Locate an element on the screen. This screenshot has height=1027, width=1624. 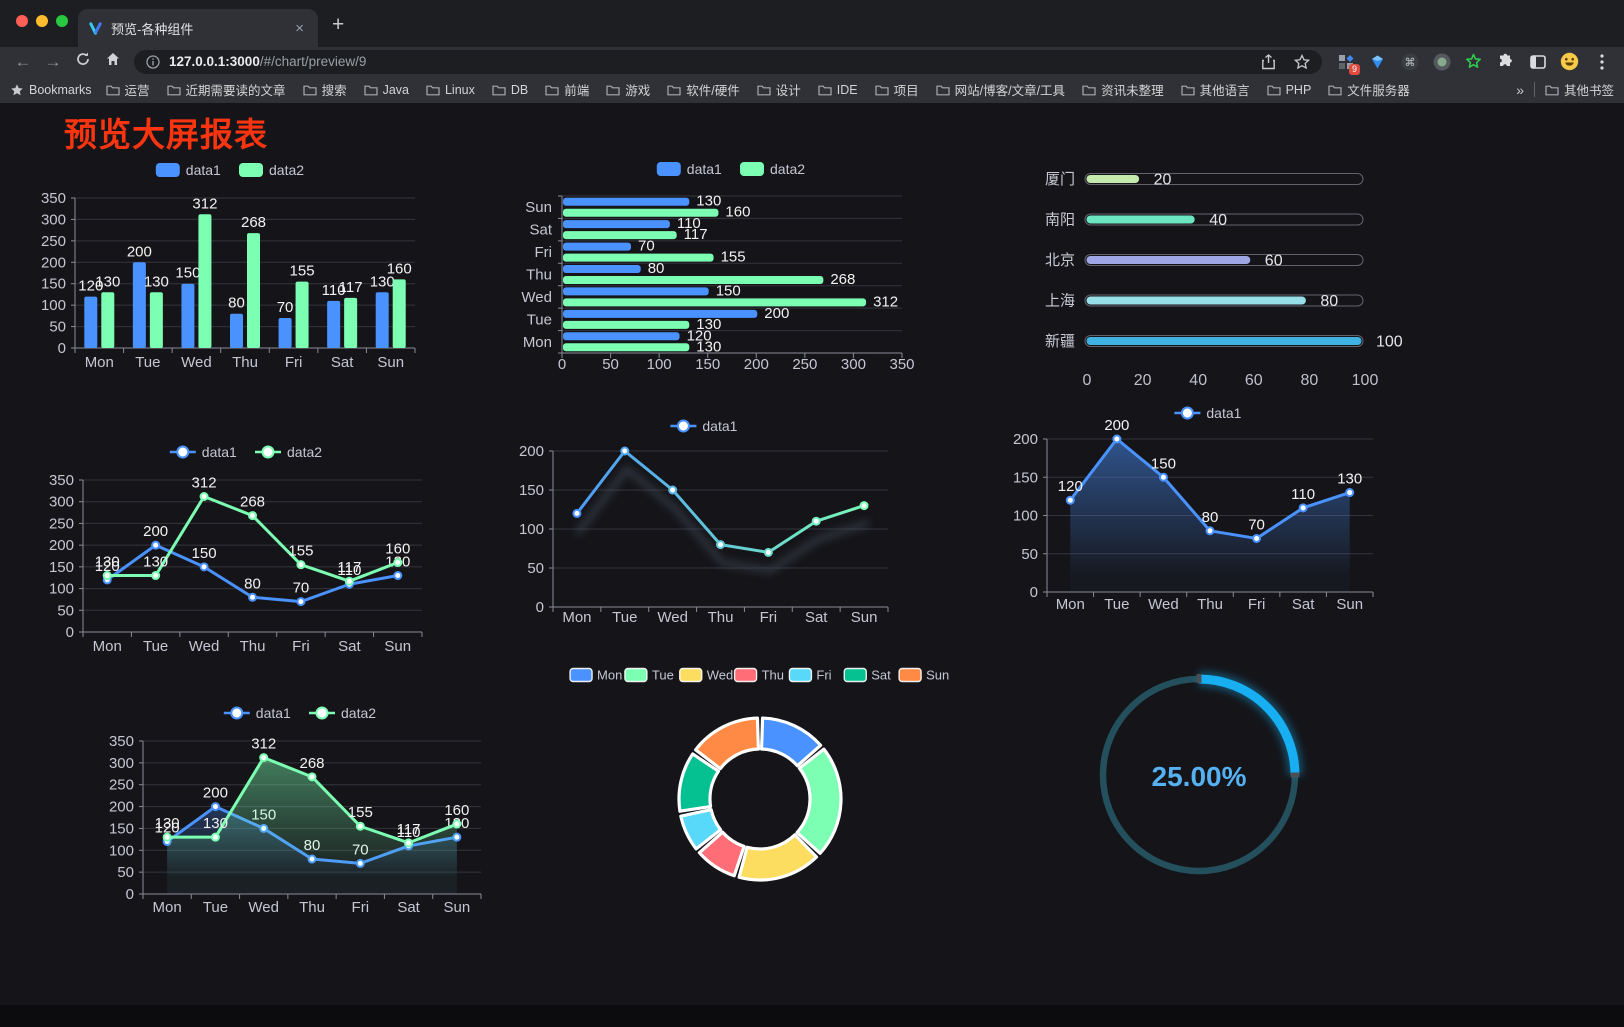
browser-tab: 预览-各种组件 × is located at coordinates (198, 28).